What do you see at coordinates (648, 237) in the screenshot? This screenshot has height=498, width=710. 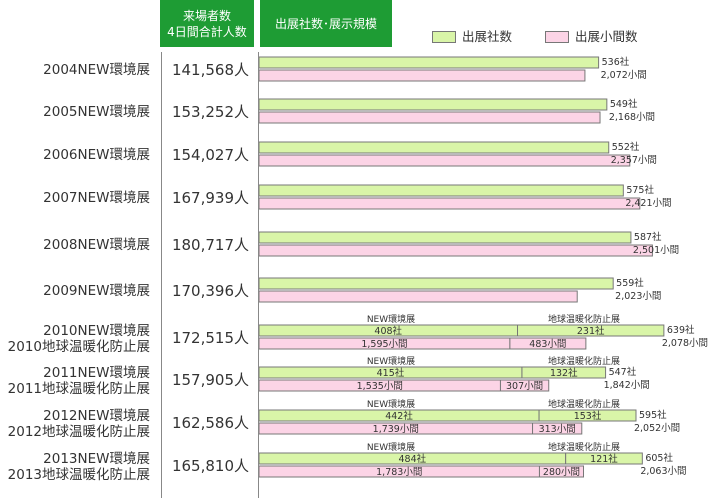 I see `companies-value-label: 587社` at bounding box center [648, 237].